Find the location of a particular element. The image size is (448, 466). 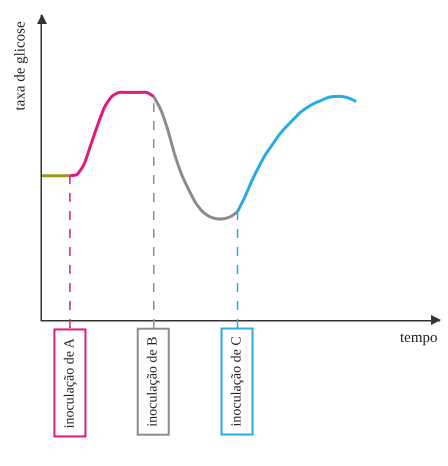

text: inoculação de C is located at coordinates (237, 381).